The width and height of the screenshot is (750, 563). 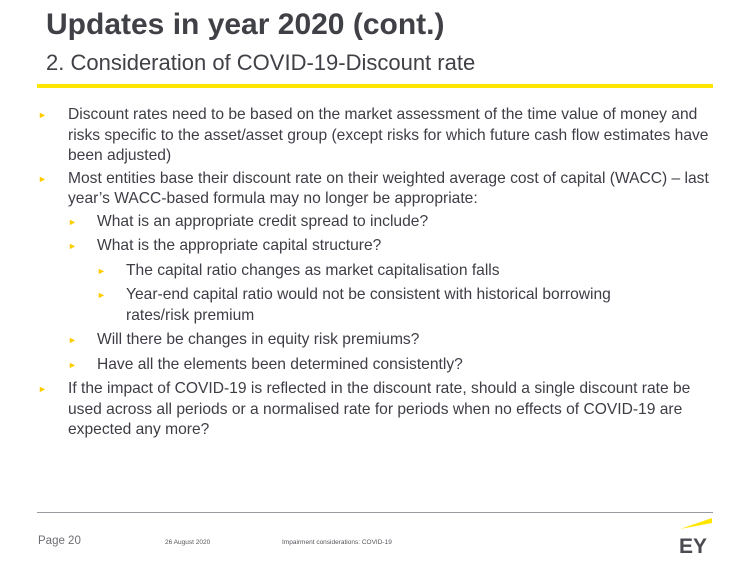 What do you see at coordinates (245, 24) in the screenshot?
I see `page-title: Updates in year 2020 (cont.)` at bounding box center [245, 24].